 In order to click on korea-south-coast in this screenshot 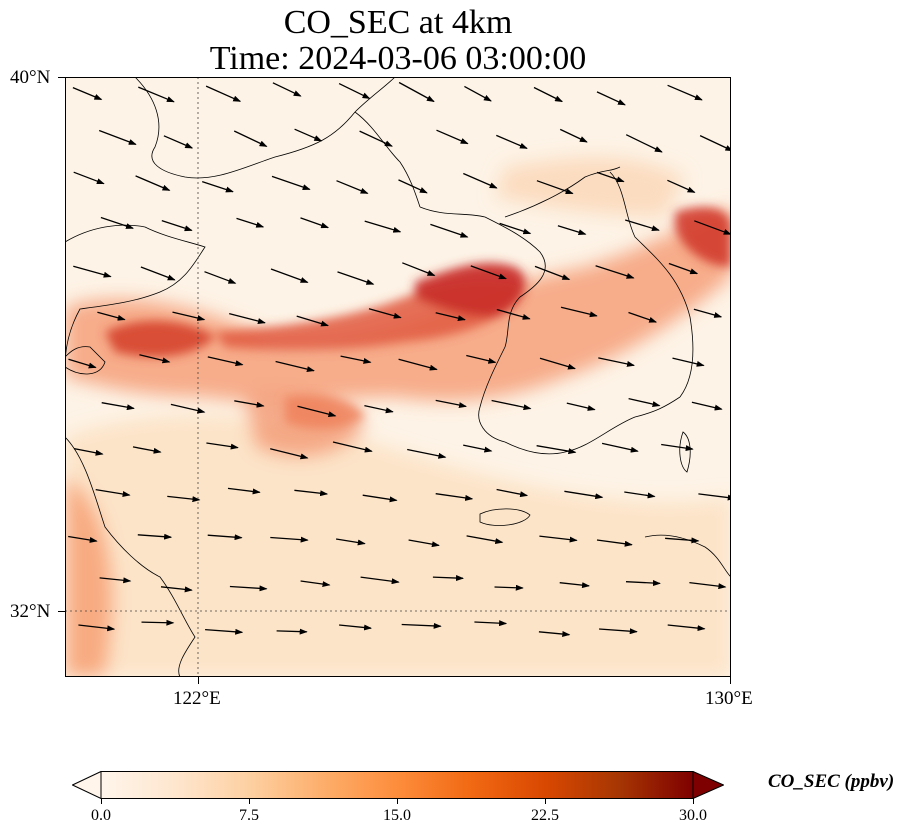, I will do `click(592, 425)`.